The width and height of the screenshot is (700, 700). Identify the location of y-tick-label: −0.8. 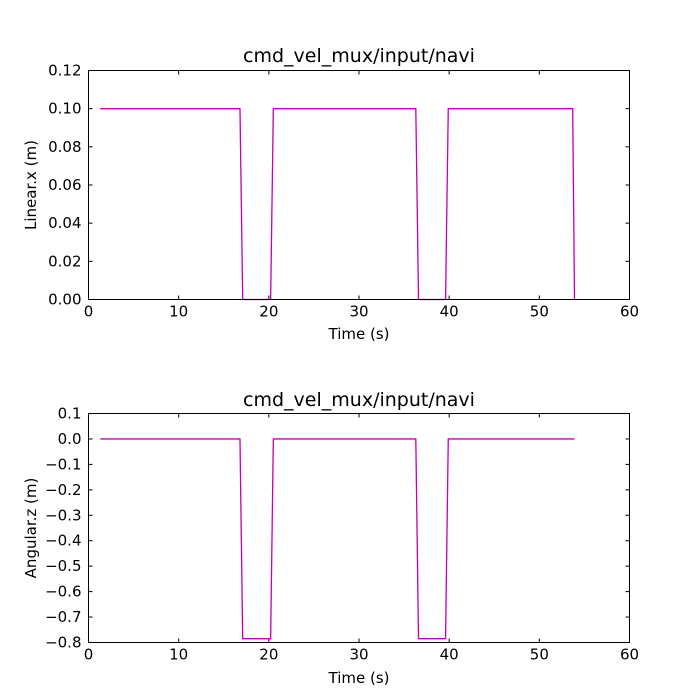
(63, 643).